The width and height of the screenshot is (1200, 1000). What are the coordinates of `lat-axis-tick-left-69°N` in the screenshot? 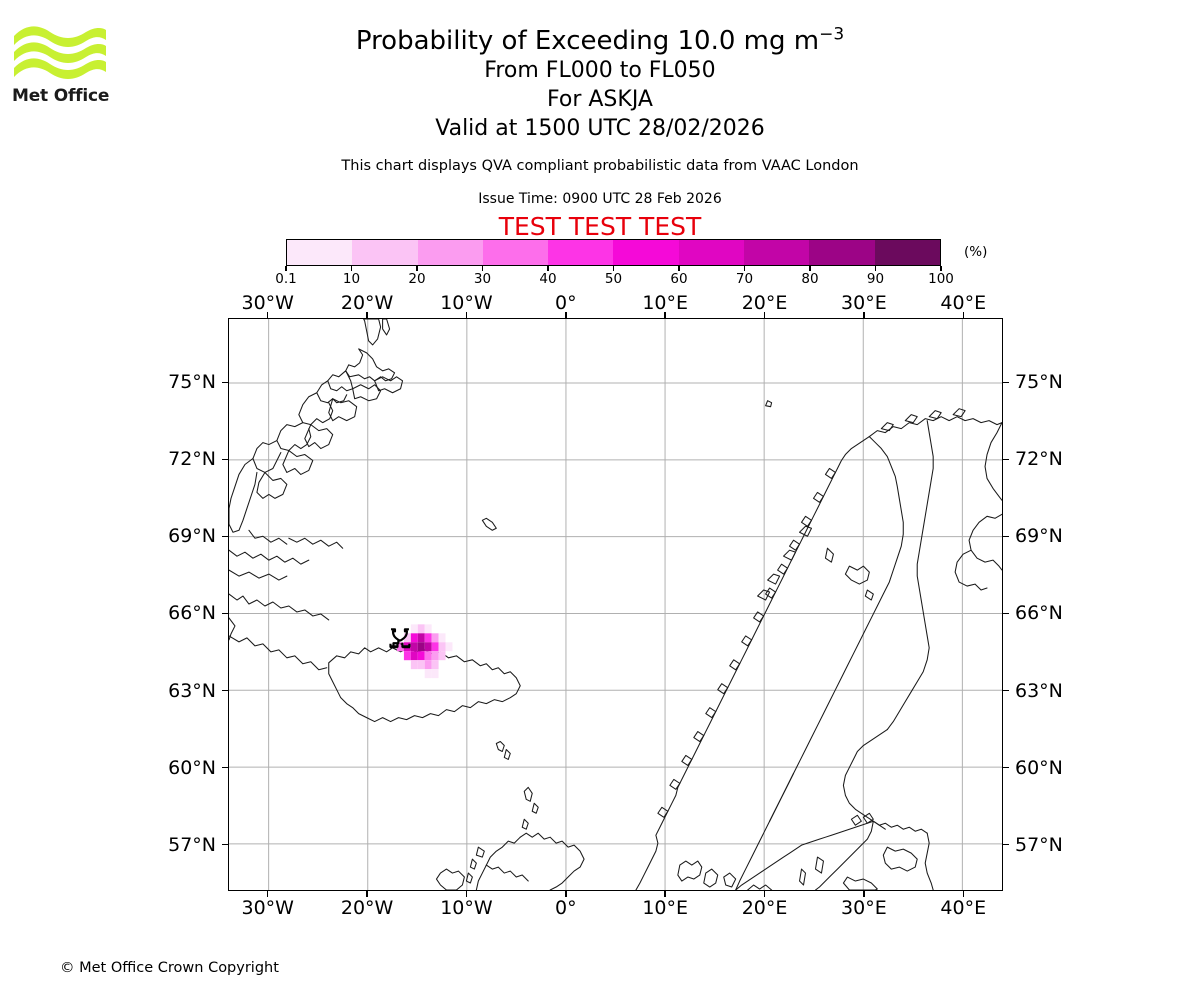 It's located at (225, 536).